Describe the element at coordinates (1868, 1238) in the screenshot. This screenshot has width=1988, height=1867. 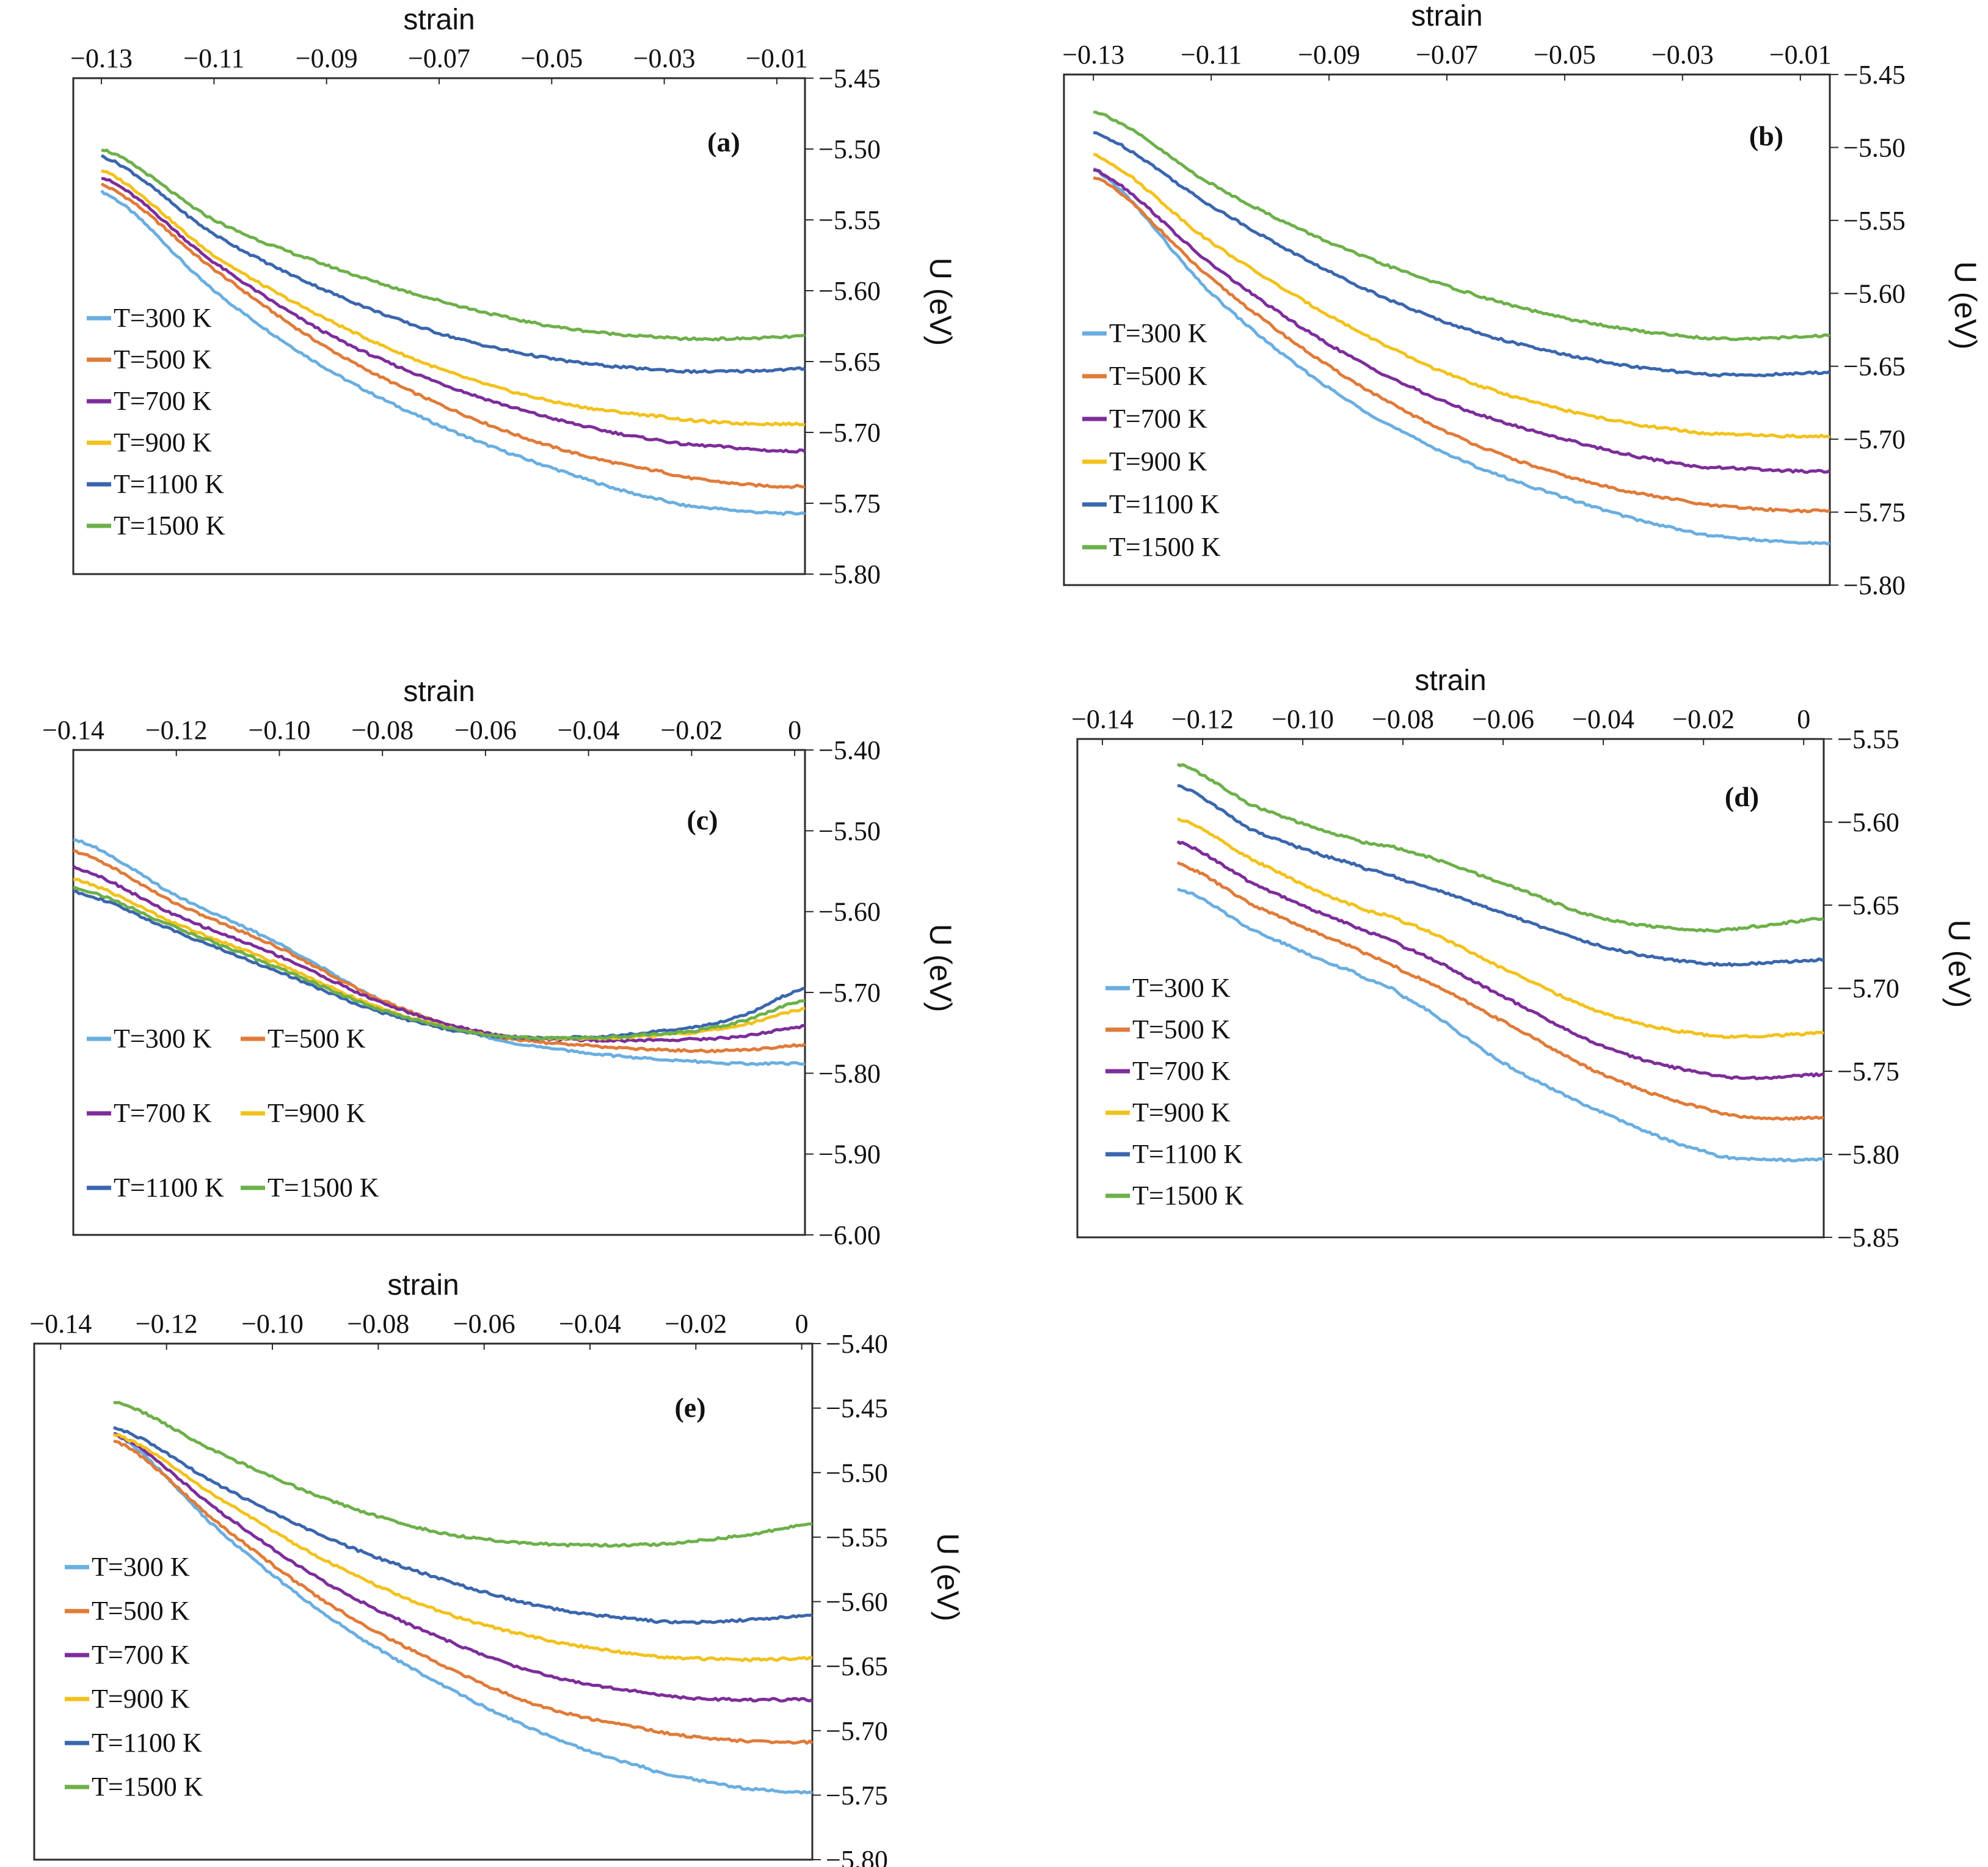
I see `y-tick-label: −5.85` at that location.